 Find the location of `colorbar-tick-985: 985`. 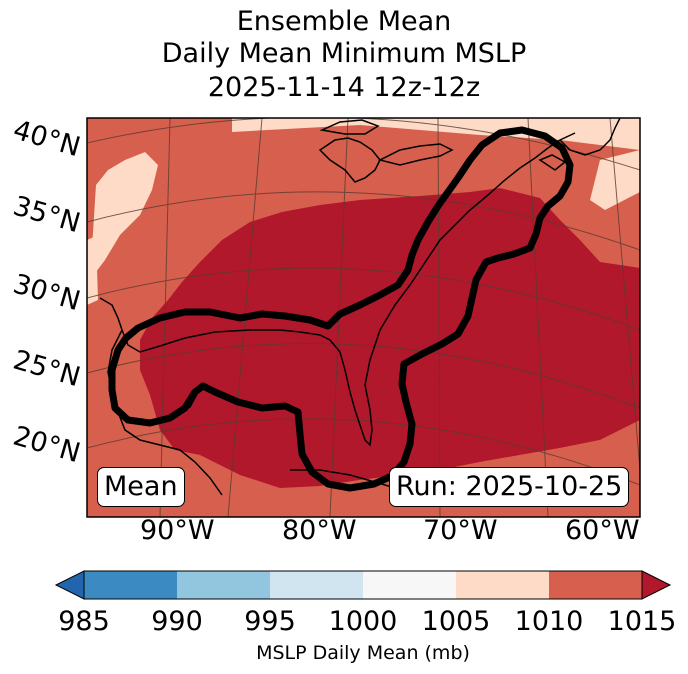

colorbar-tick-985: 985 is located at coordinates (84, 621).